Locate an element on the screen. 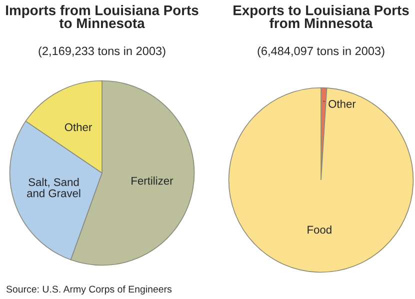 The height and width of the screenshot is (299, 415). chart-subtitle: (6,484,097 tons in 2003) is located at coordinates (321, 52).